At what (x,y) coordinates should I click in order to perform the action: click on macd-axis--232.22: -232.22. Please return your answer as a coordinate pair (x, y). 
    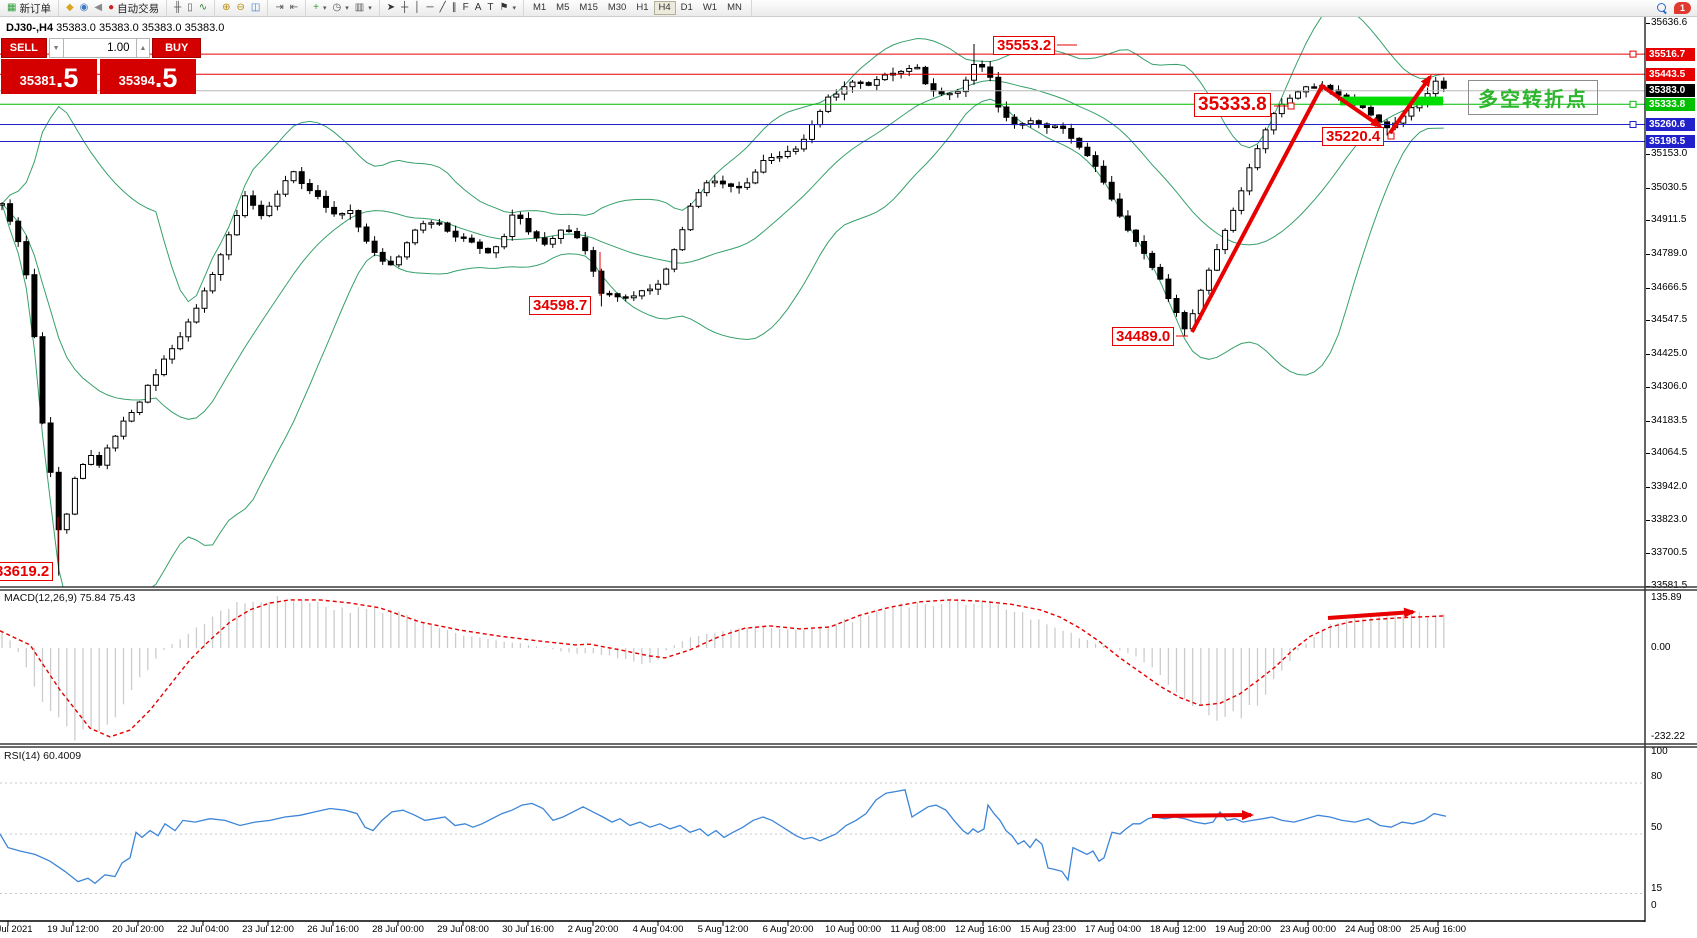
    Looking at the image, I should click on (1668, 736).